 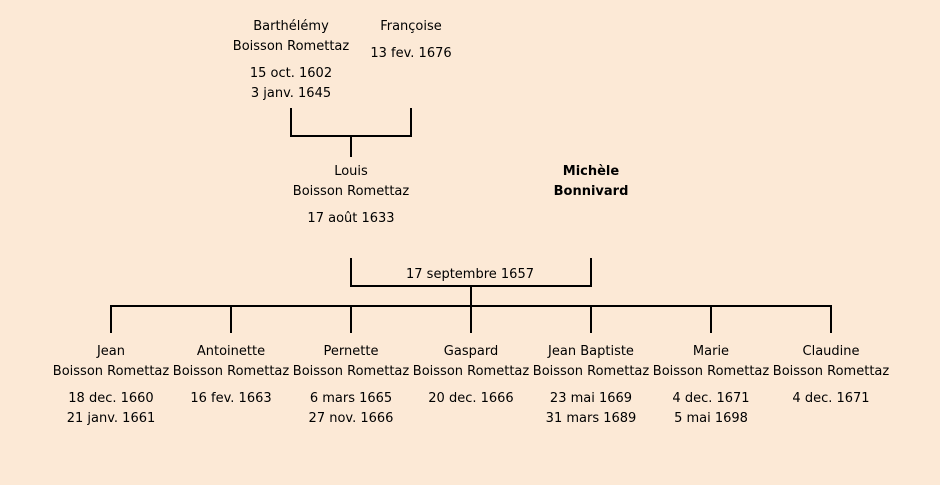 What do you see at coordinates (591, 182) in the screenshot?
I see `mother-card: Michèle Bonnivard` at bounding box center [591, 182].